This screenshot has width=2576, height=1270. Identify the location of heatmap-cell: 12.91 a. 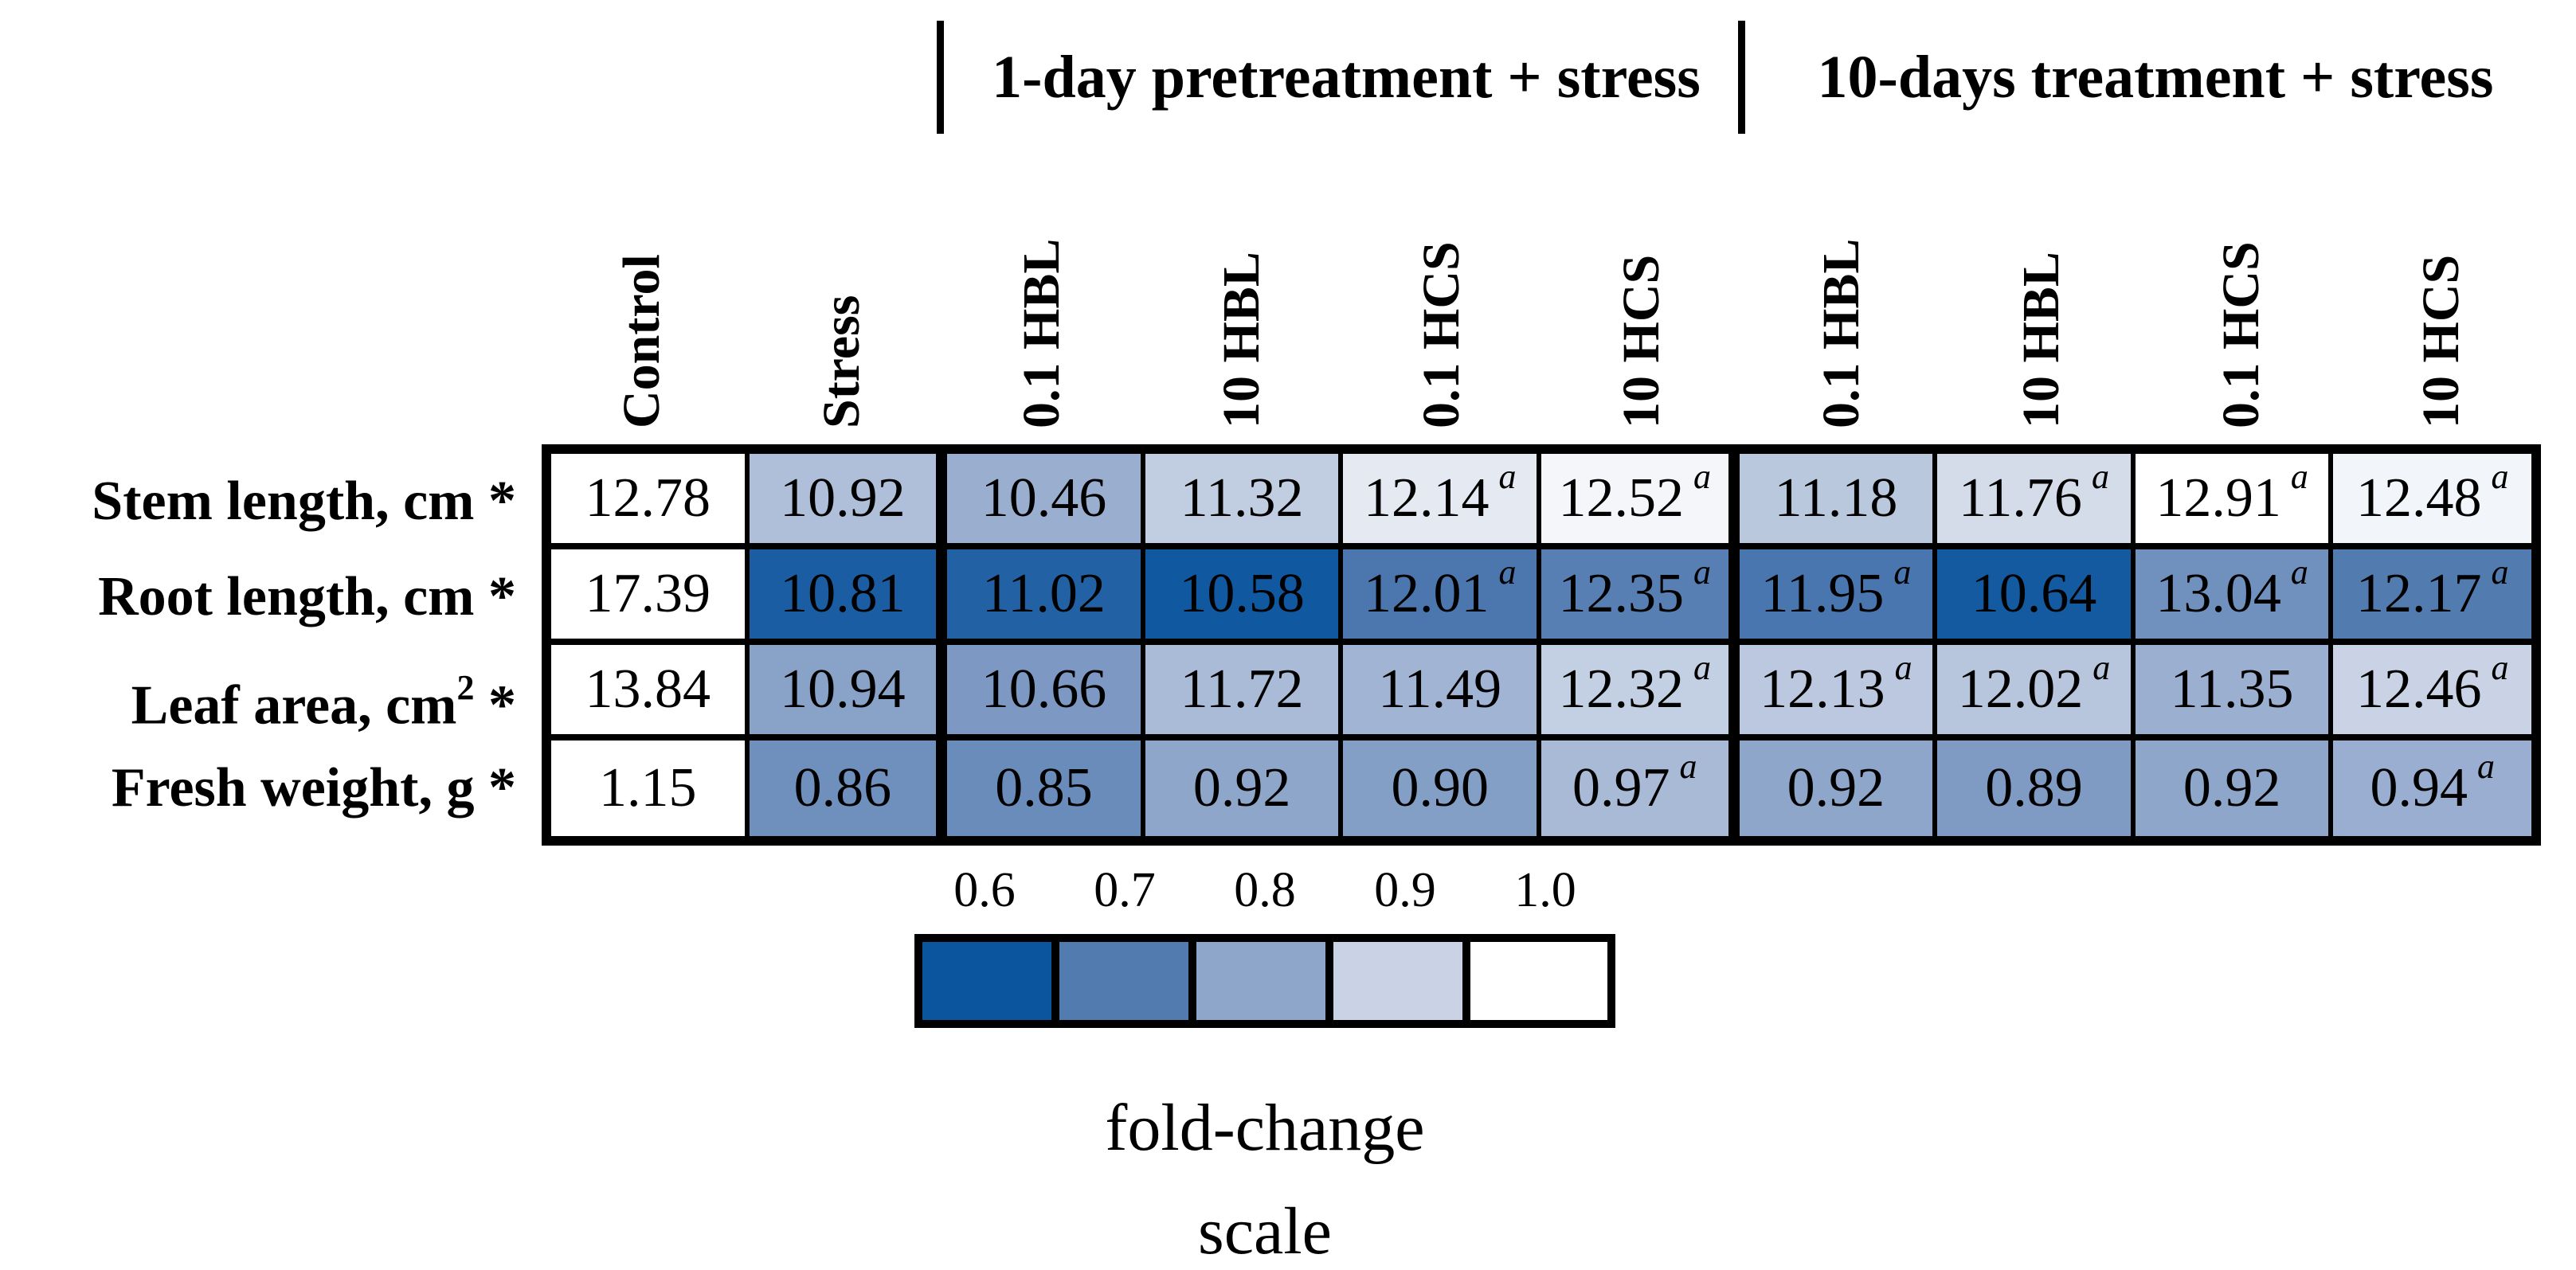
(2234, 501).